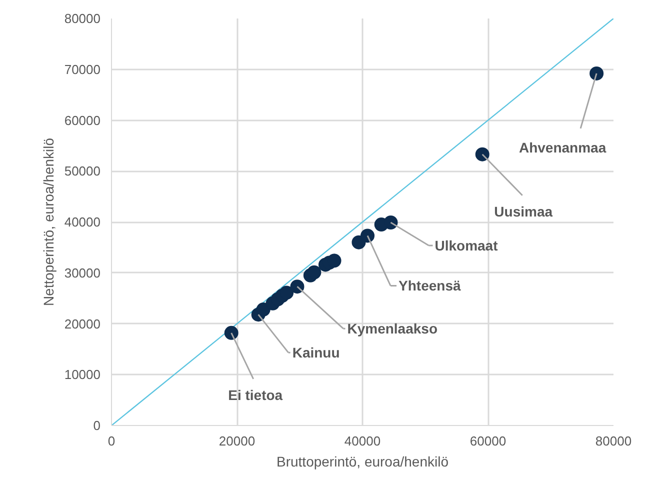 The height and width of the screenshot is (482, 661). What do you see at coordinates (112, 441) in the screenshot?
I see `x-tick-label: 0` at bounding box center [112, 441].